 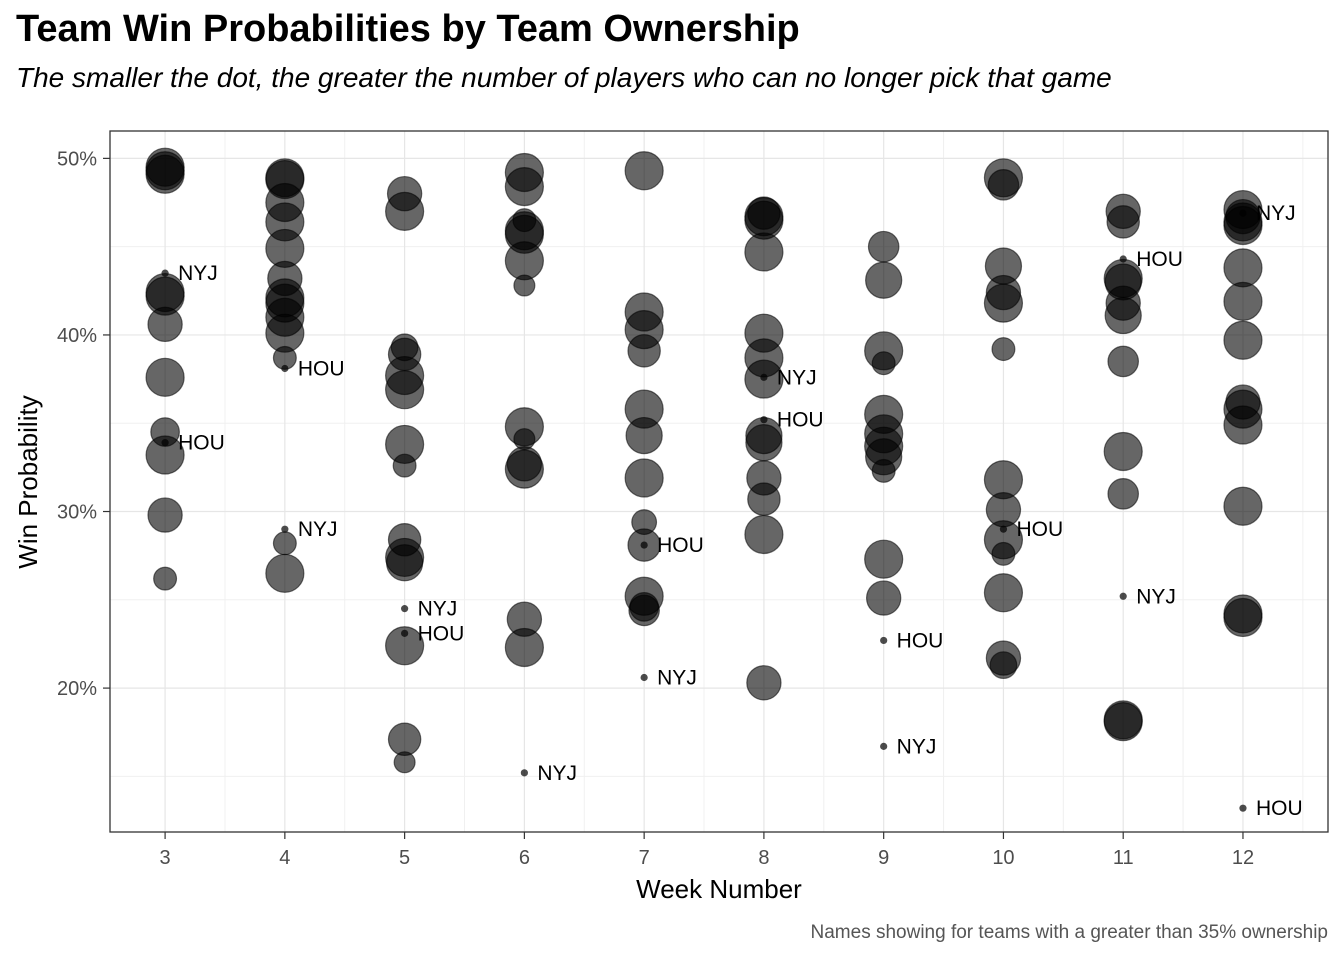 What do you see at coordinates (77, 513) in the screenshot?
I see `y-tick-label: 30%` at bounding box center [77, 513].